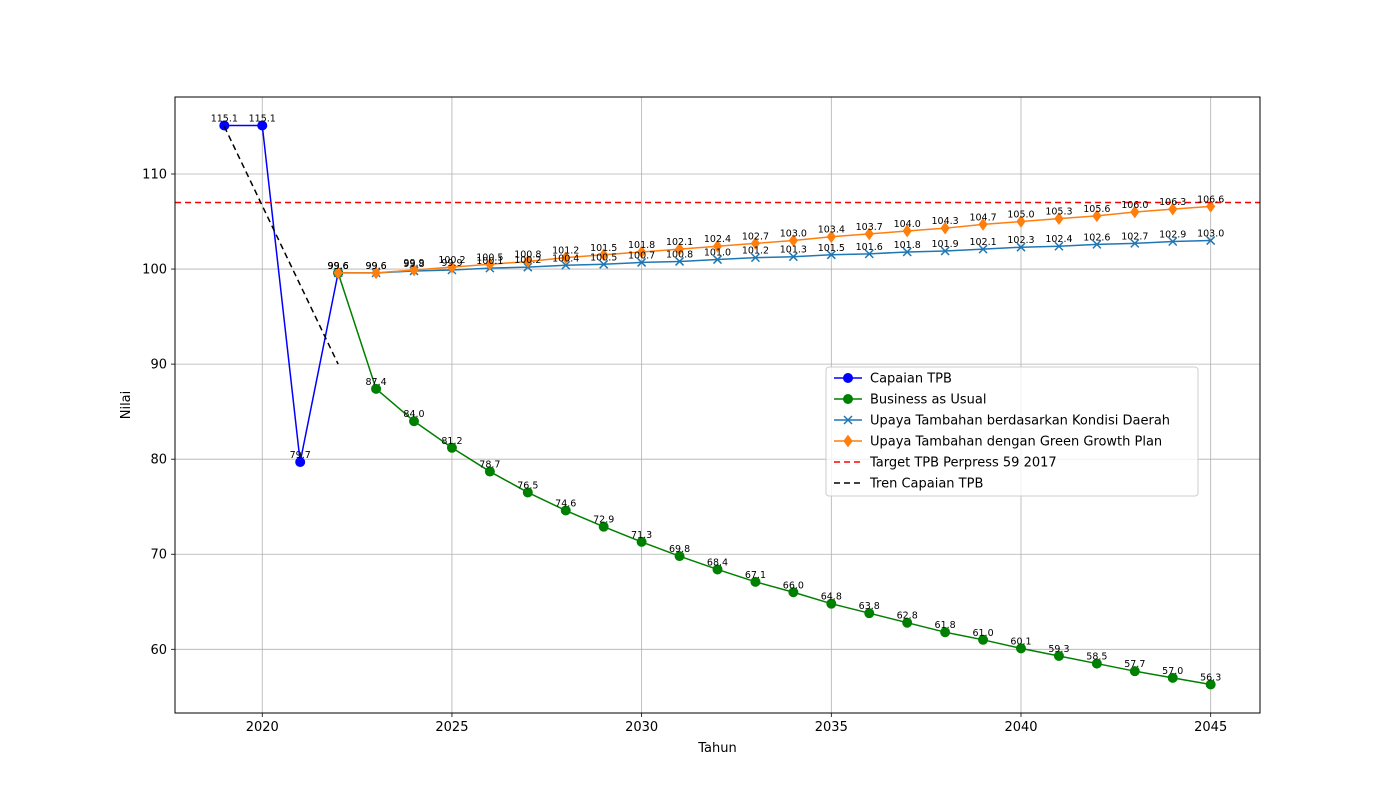 The height and width of the screenshot is (800, 1400). Describe the element at coordinates (1210, 199) in the screenshot. I see `data-label: 106.6` at that location.